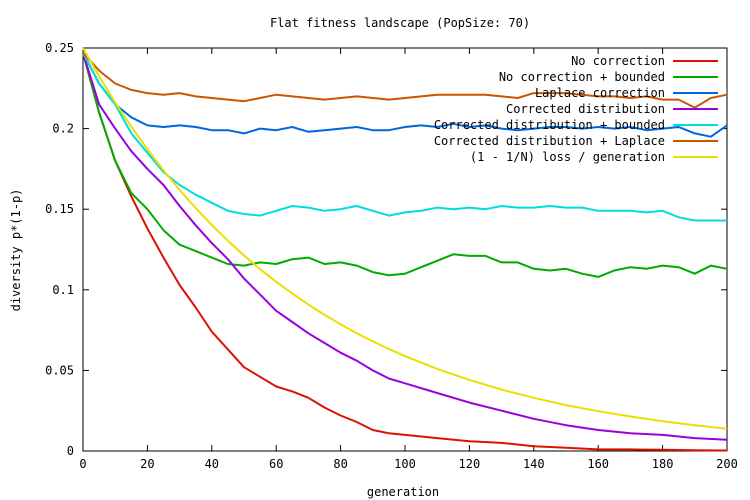 The image size is (750, 500). Describe the element at coordinates (70, 451) in the screenshot. I see `y-tick-label: 0` at that location.